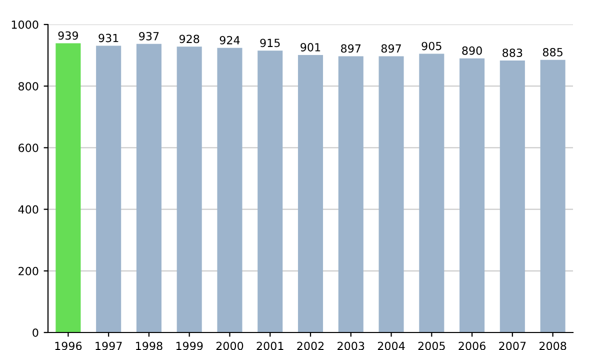  Describe the element at coordinates (472, 346) in the screenshot. I see `x-tick-label: 2006` at that location.